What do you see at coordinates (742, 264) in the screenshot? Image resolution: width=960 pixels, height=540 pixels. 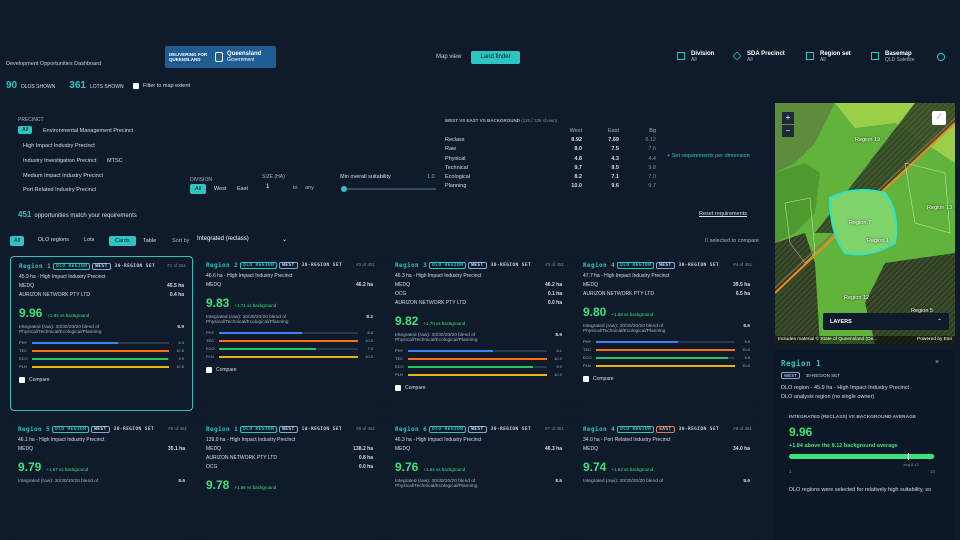 I see `card-rank: #4 of 451` at bounding box center [742, 264].